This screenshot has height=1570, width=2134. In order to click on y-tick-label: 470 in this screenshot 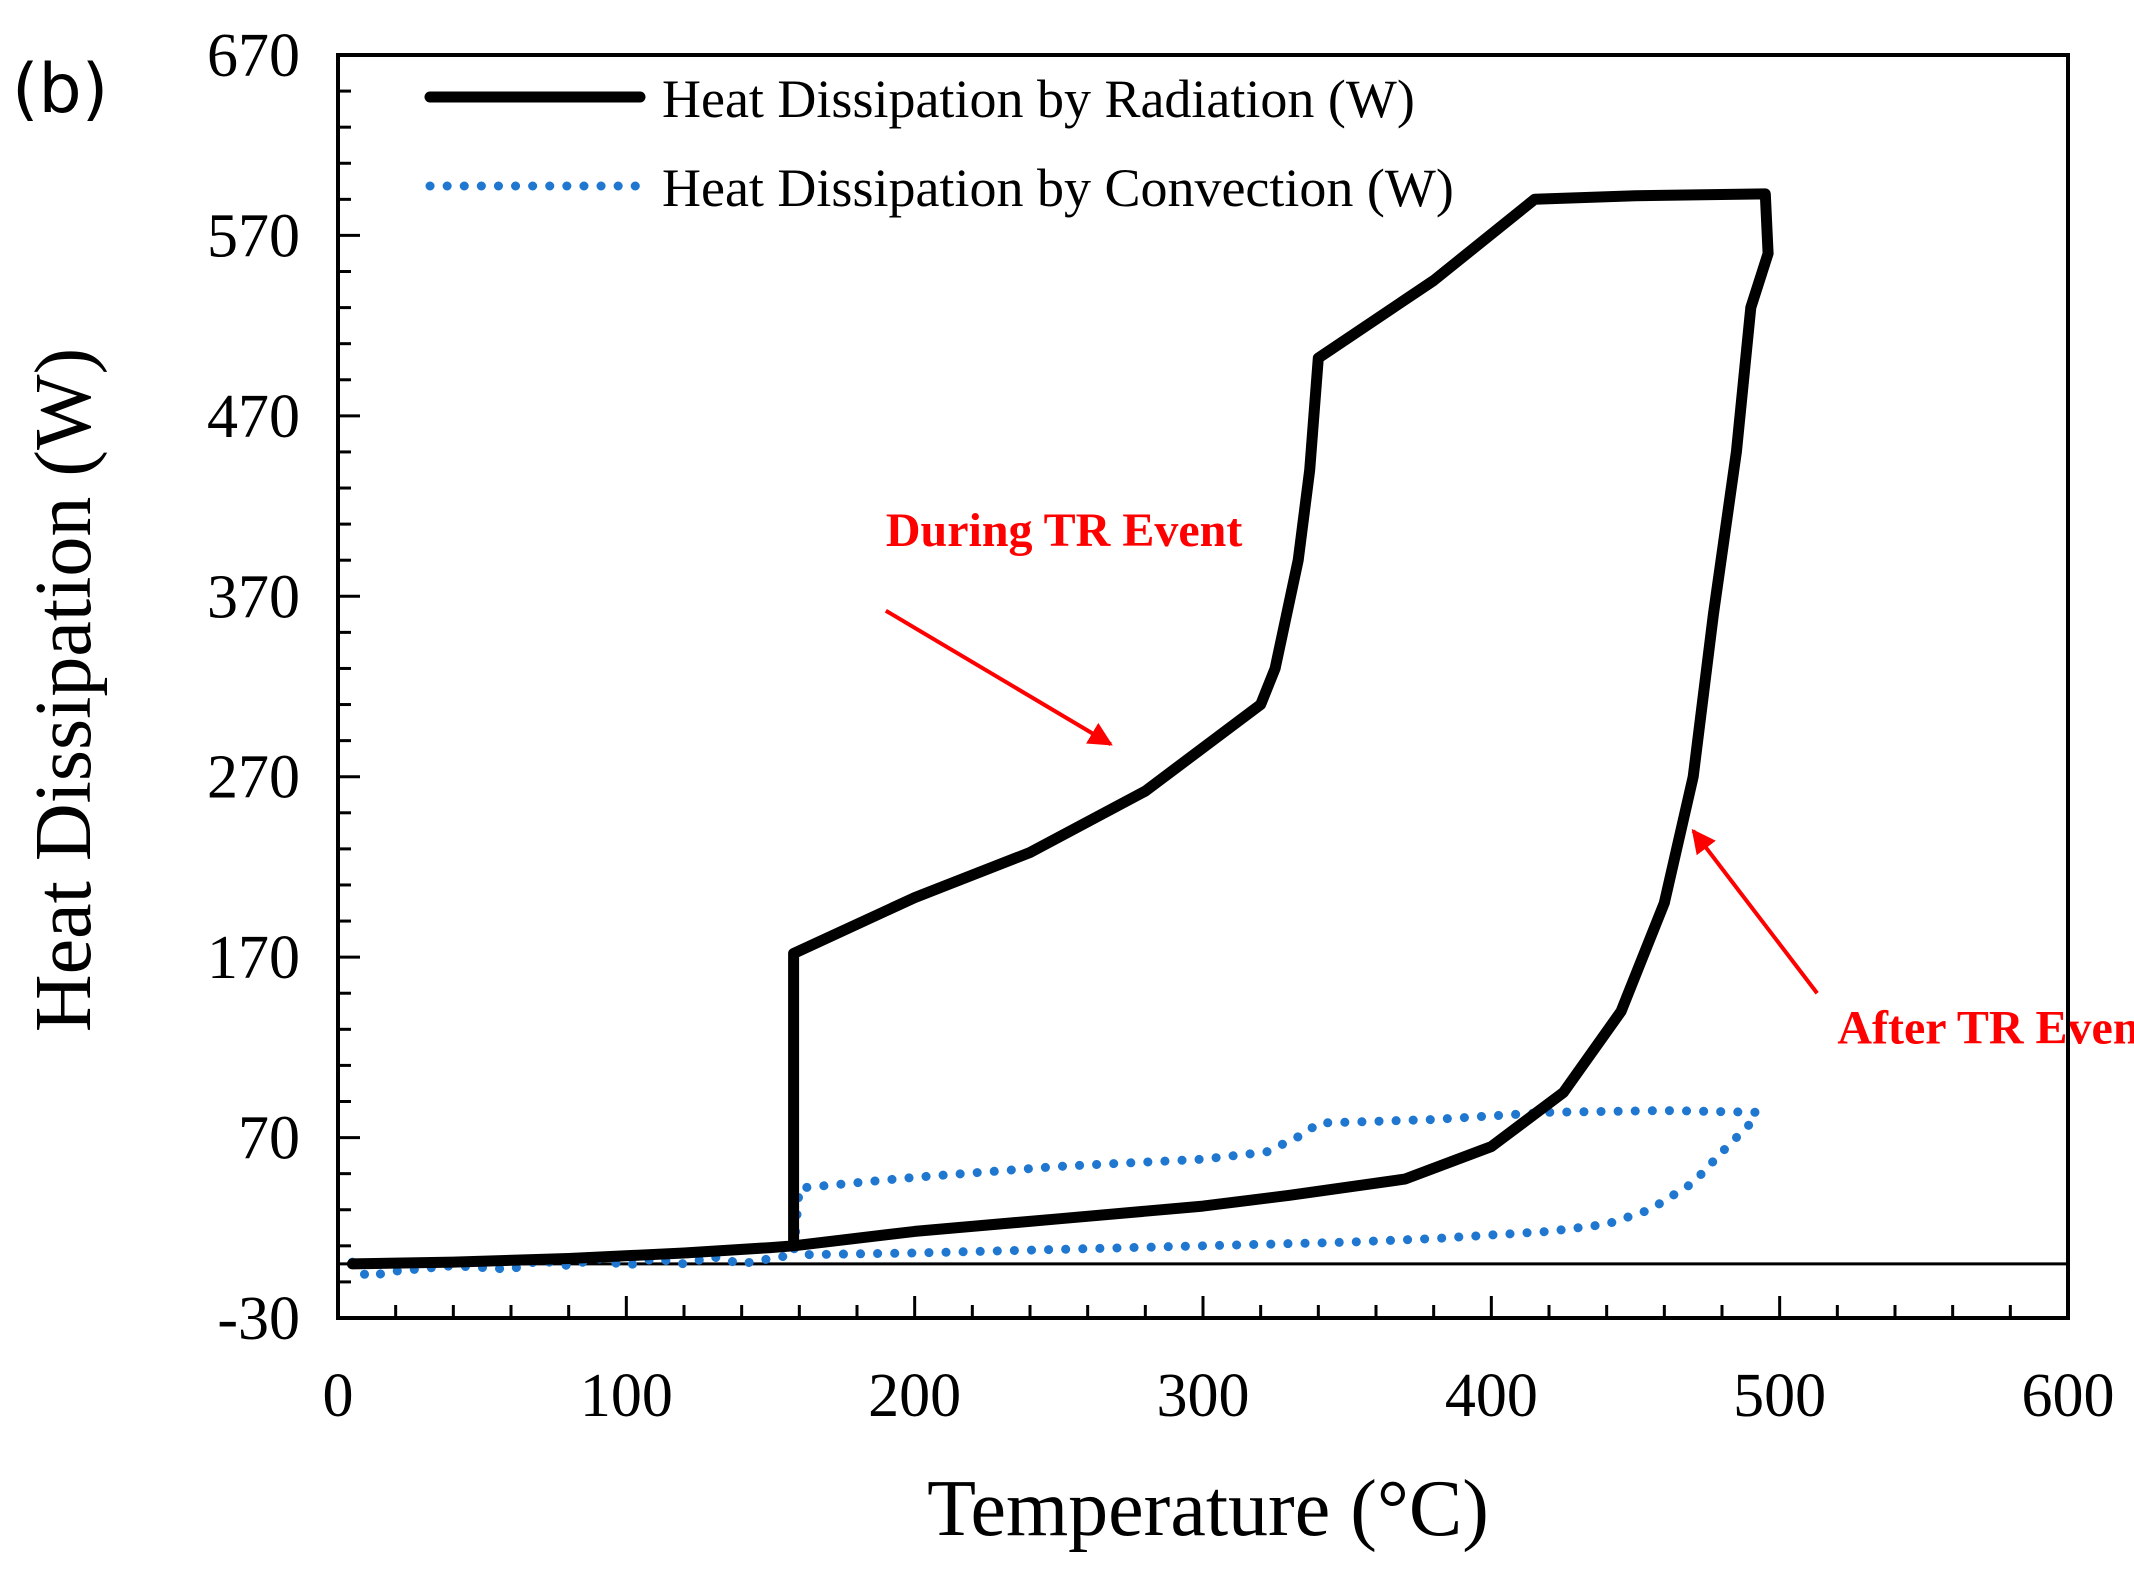, I will do `click(253, 417)`.